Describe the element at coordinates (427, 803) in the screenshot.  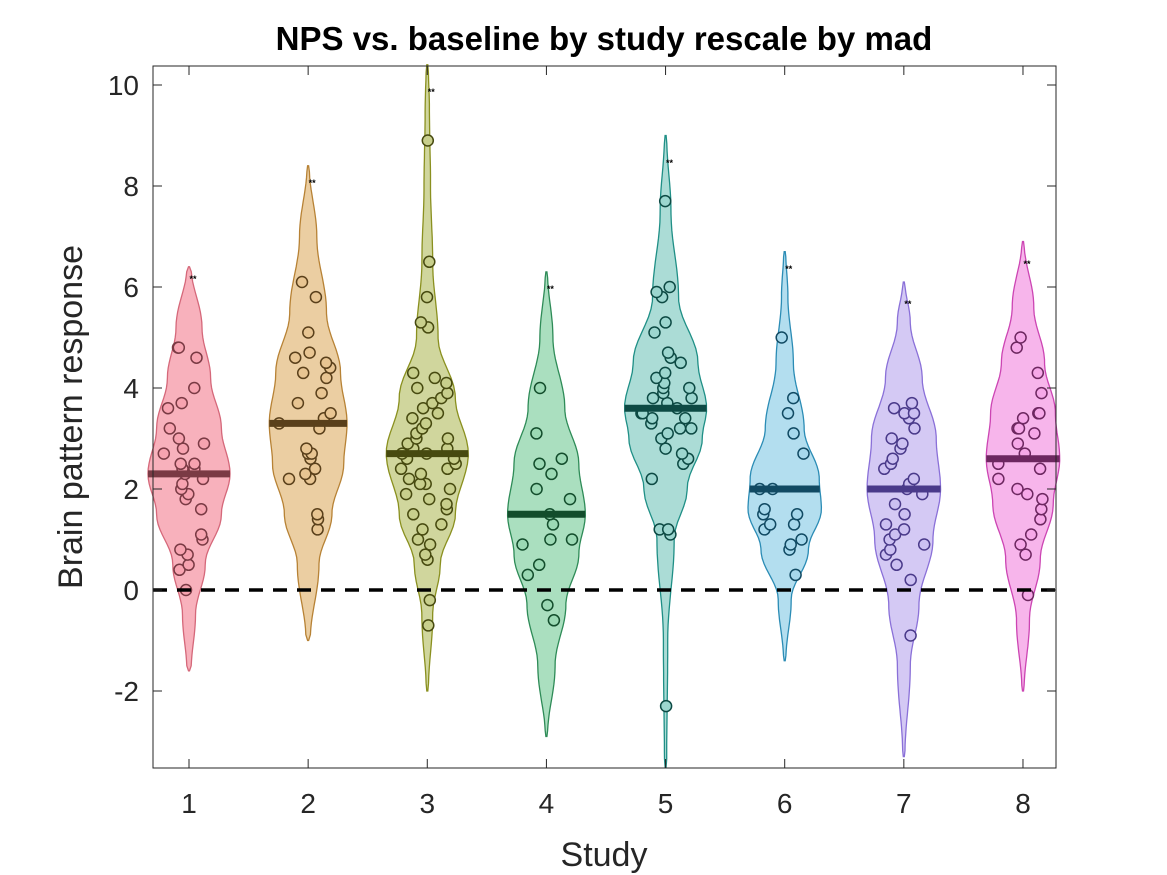
I see `x-tick-label: 3` at that location.